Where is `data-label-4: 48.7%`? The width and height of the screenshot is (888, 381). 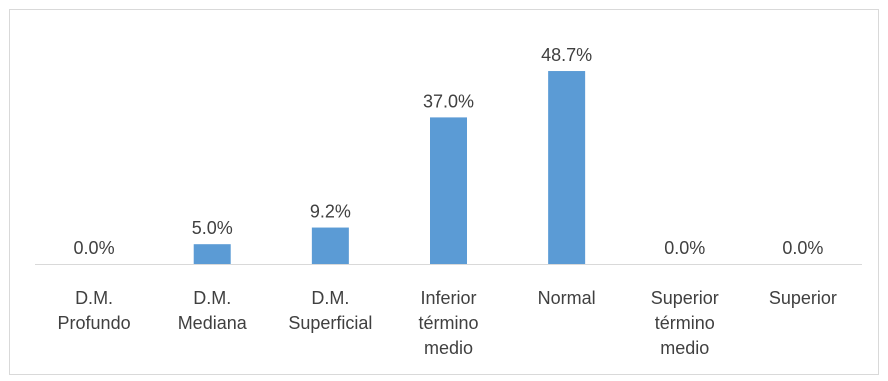 data-label-4: 48.7% is located at coordinates (566, 55).